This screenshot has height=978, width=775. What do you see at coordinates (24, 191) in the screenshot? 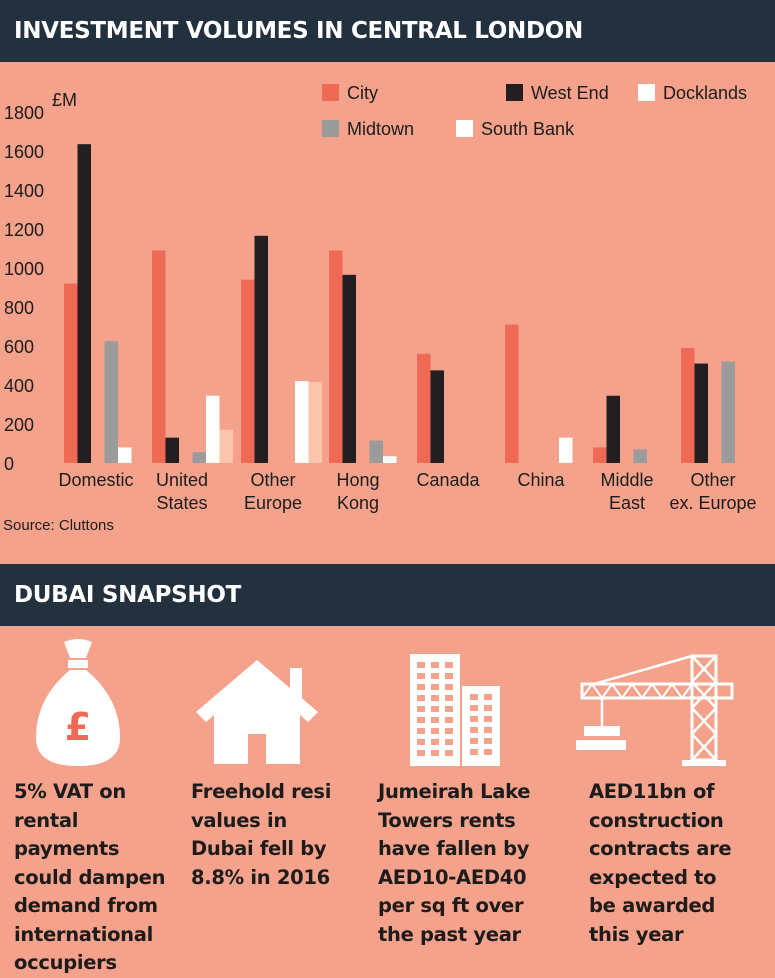
I see `y-tick-label: 1400` at bounding box center [24, 191].